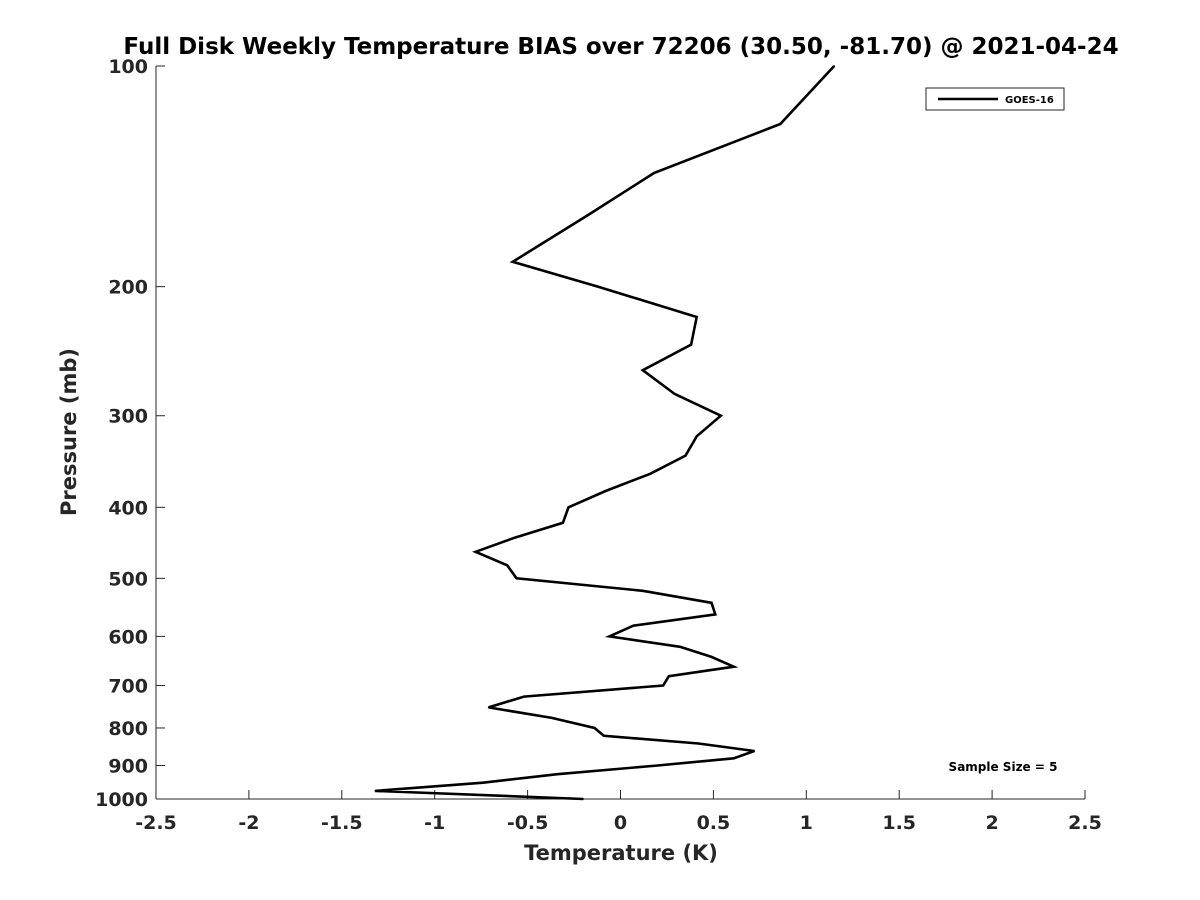 The width and height of the screenshot is (1200, 900). What do you see at coordinates (69, 432) in the screenshot?
I see `y-axis-label: Pressure (mb)` at bounding box center [69, 432].